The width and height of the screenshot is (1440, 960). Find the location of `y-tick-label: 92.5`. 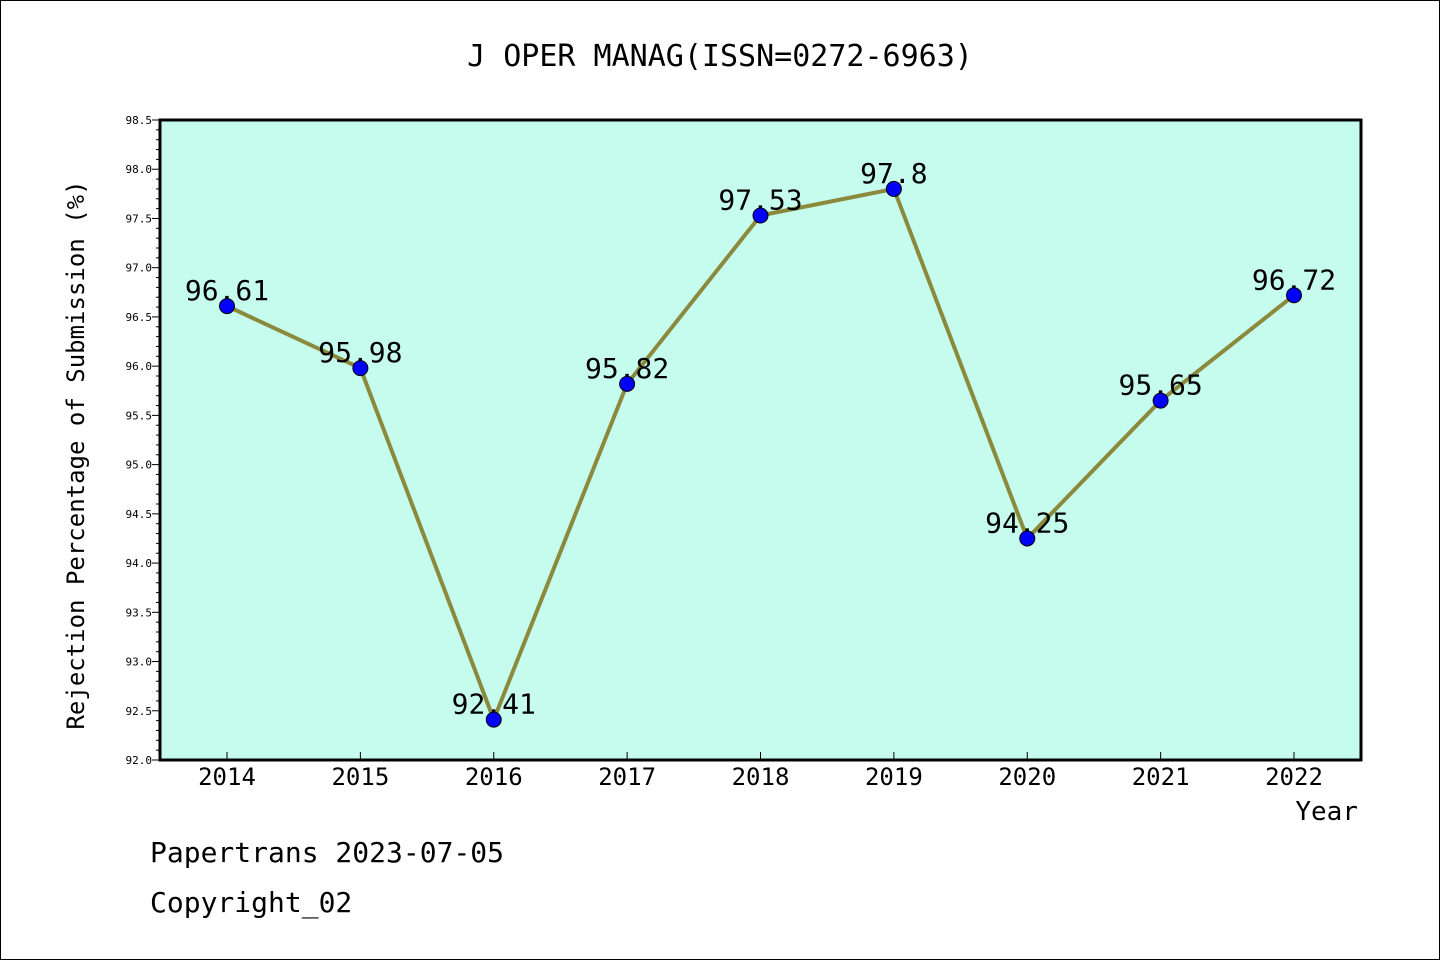

y-tick-label: 92.5 is located at coordinates (139, 711).